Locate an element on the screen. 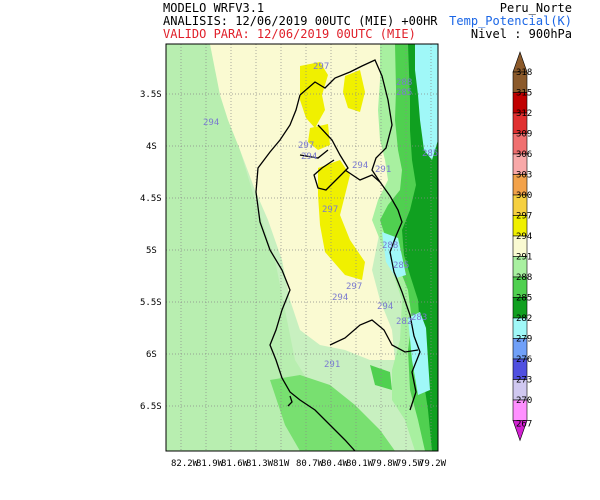 This screenshot has height=500, width=600. colorbar-label: 267 is located at coordinates (524, 425).